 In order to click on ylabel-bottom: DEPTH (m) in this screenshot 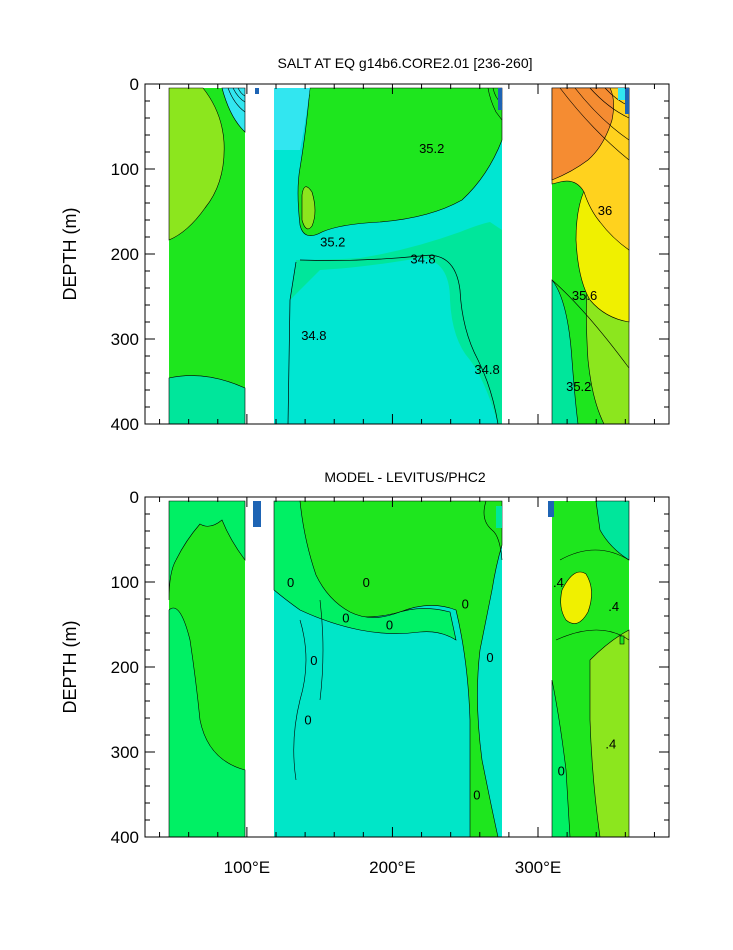, I will do `click(70, 667)`.